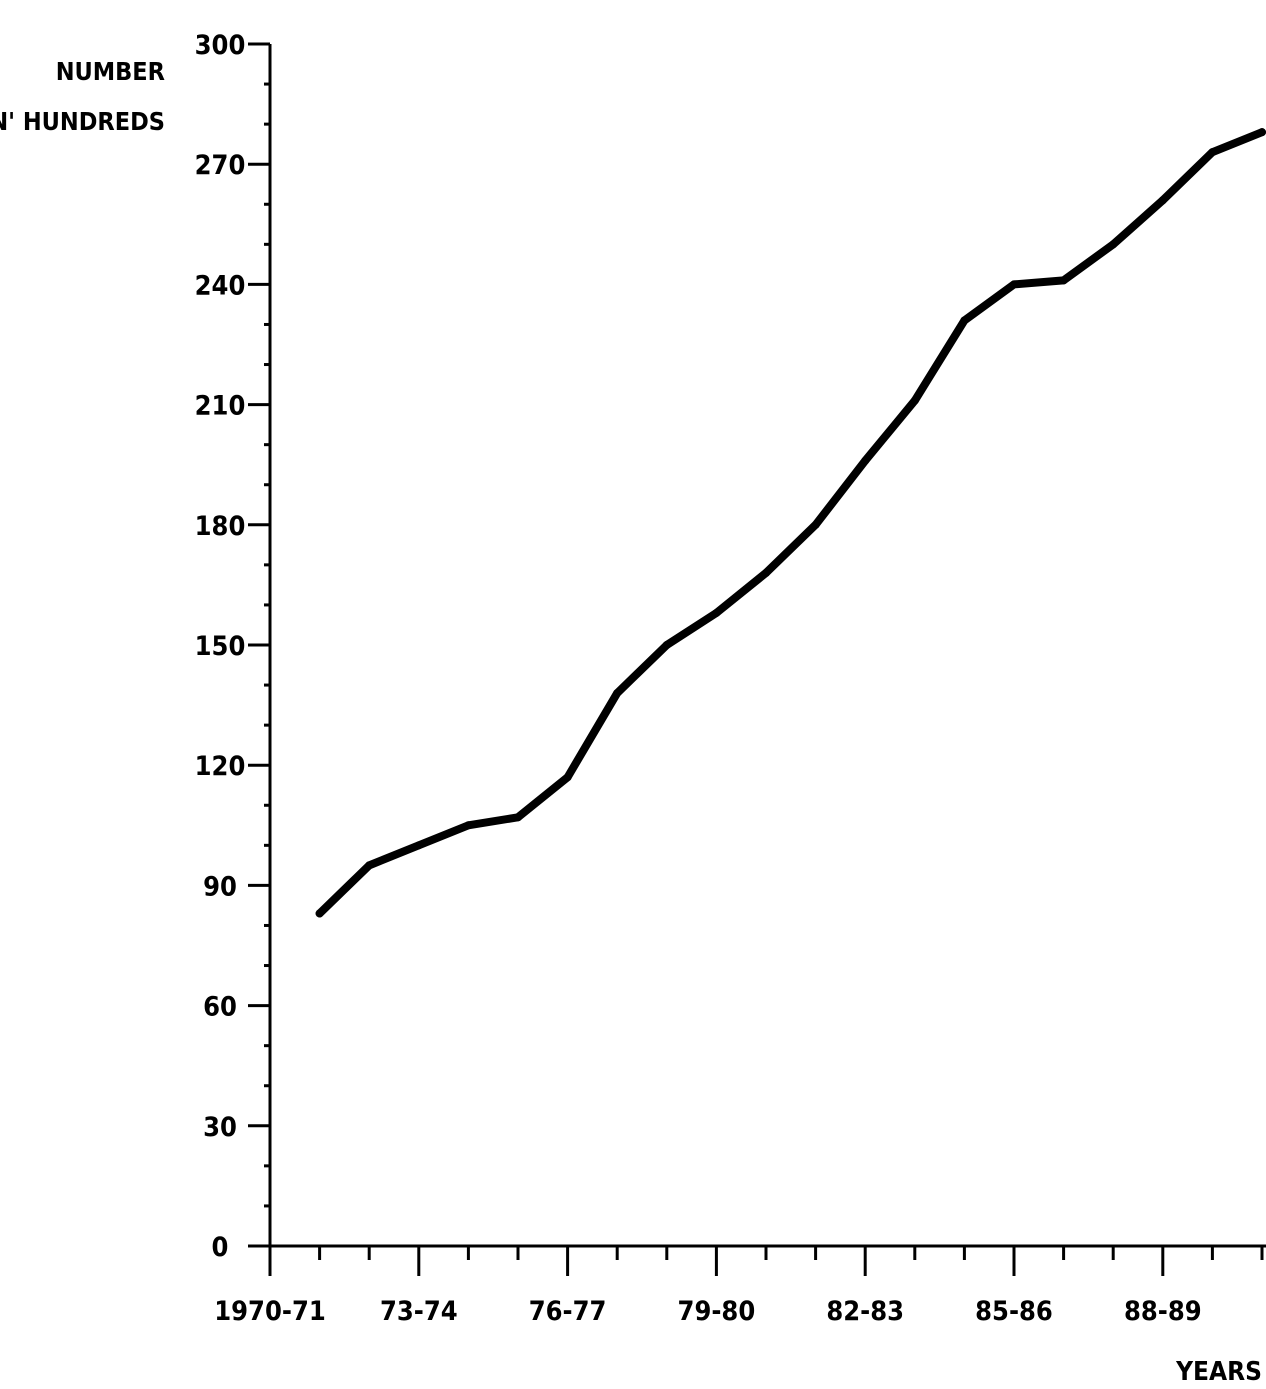 Image resolution: width=1266 pixels, height=1389 pixels. Describe the element at coordinates (1218, 1372) in the screenshot. I see `x-axis-label: YEARS` at that location.